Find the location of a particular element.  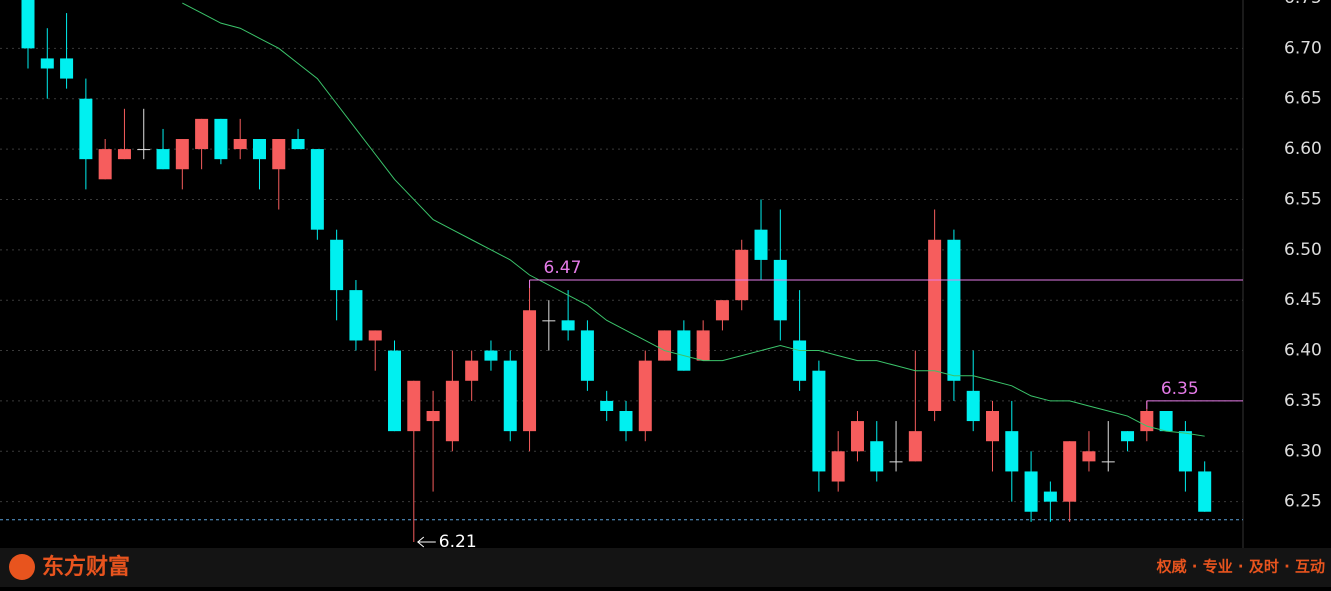

y-tick-label: 6.55 is located at coordinates (1303, 199).